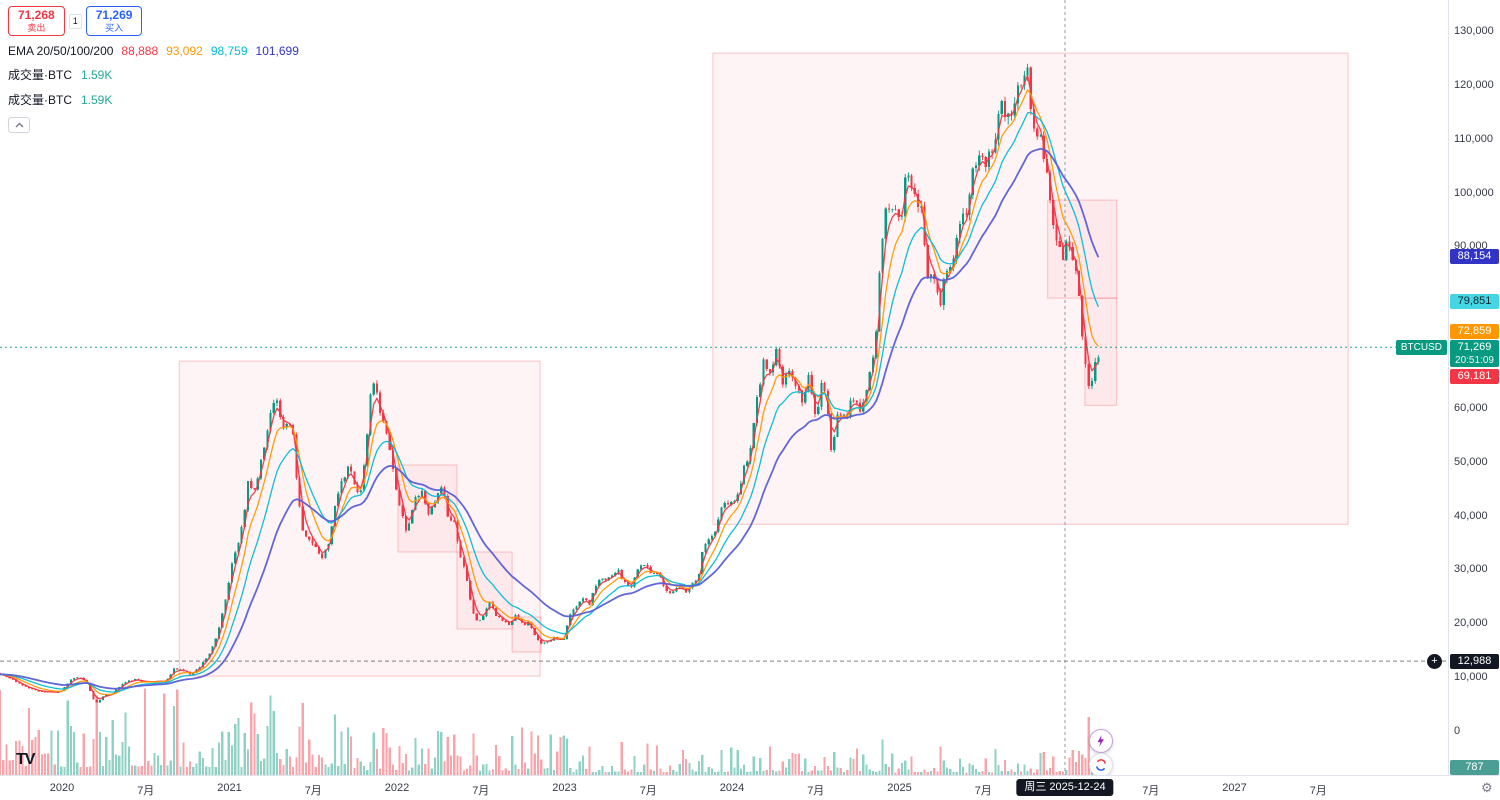 This screenshot has height=800, width=1500. I want to click on price-tick-label: 130,000, so click(1474, 31).